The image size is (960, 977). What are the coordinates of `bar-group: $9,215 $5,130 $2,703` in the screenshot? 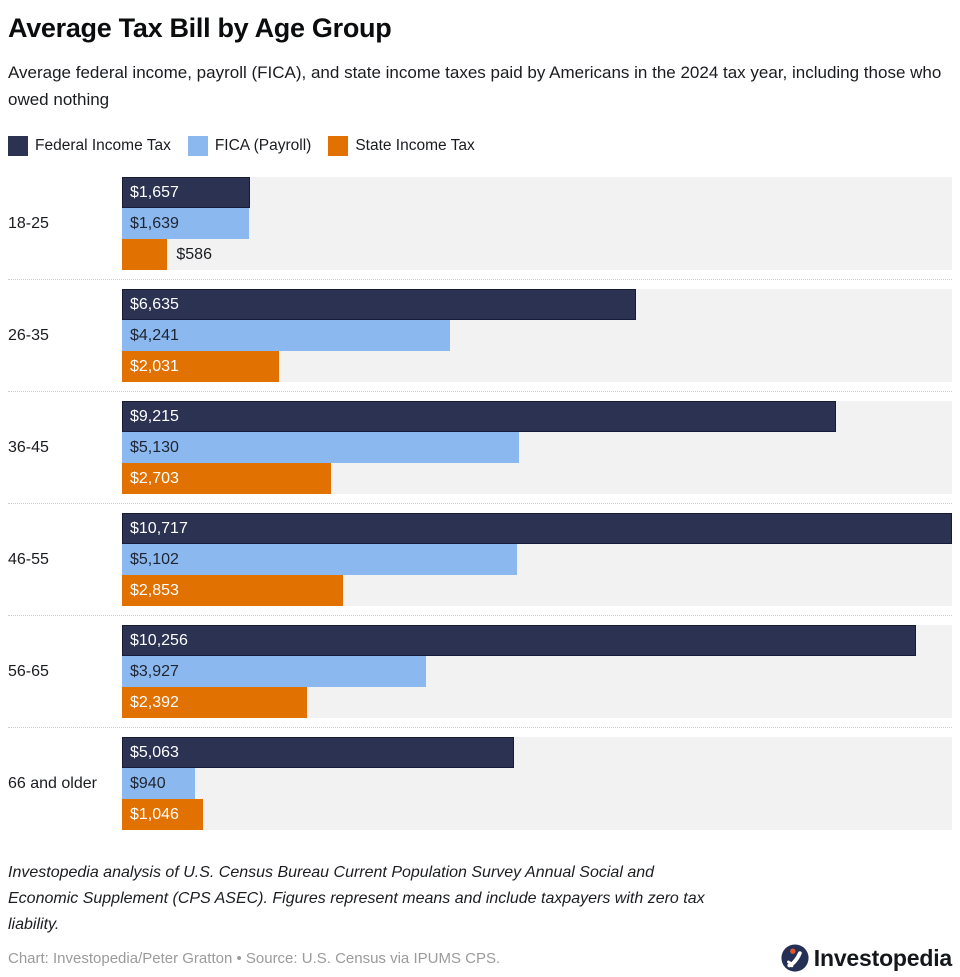 It's located at (537, 447).